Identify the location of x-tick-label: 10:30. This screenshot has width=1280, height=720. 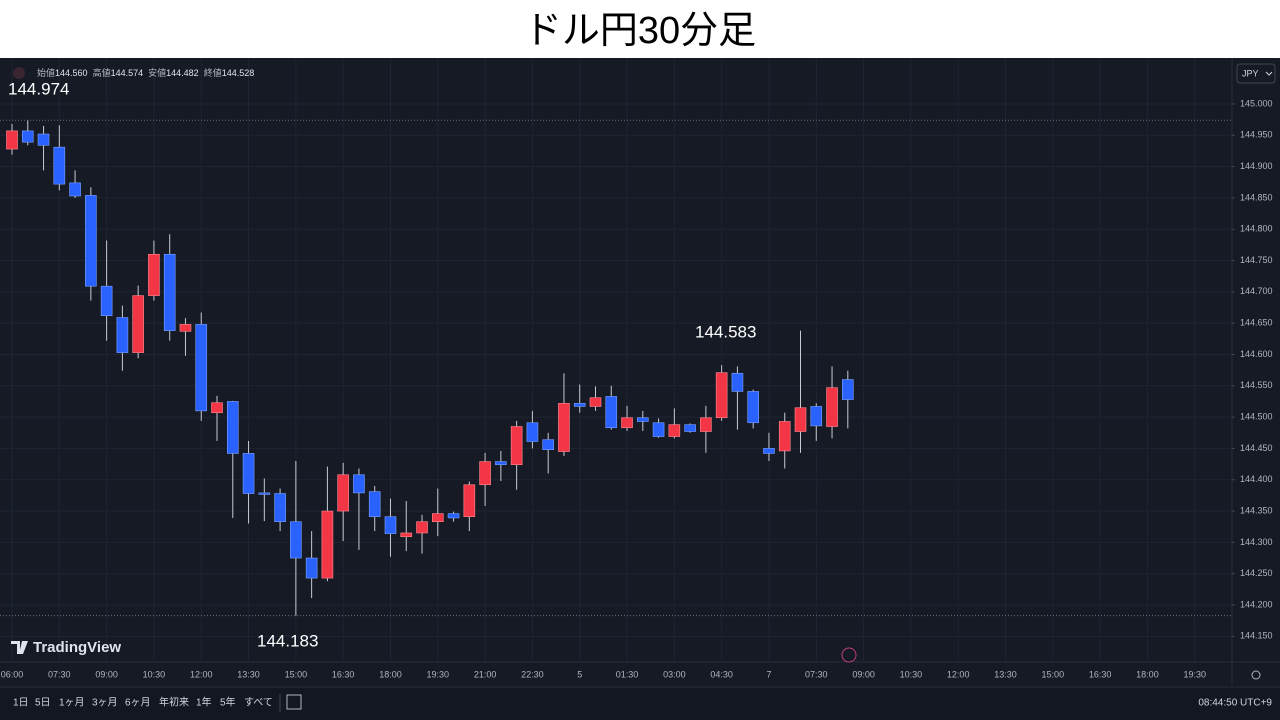
(154, 674).